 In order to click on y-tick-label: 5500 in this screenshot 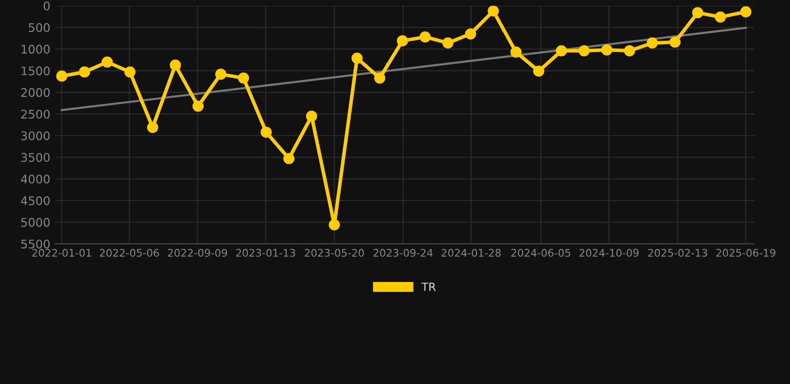, I will do `click(35, 244)`.